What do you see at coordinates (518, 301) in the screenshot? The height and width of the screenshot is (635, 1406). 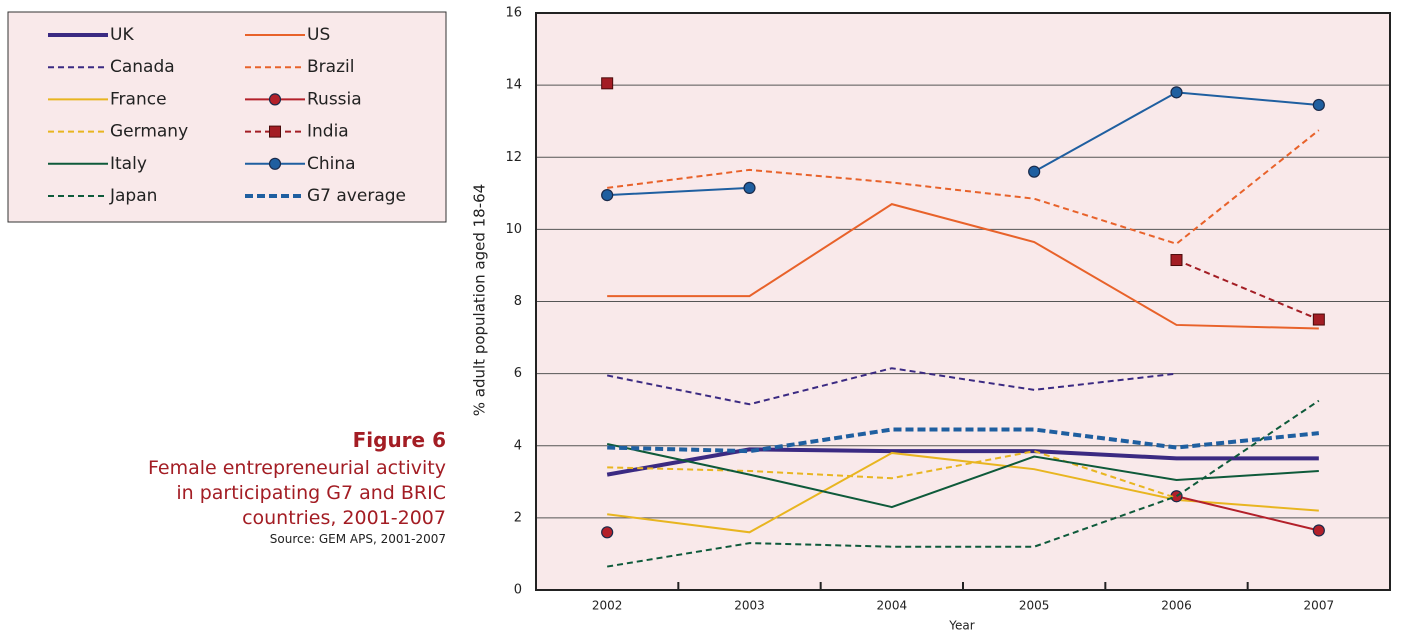 I see `y-tick-label: 8` at bounding box center [518, 301].